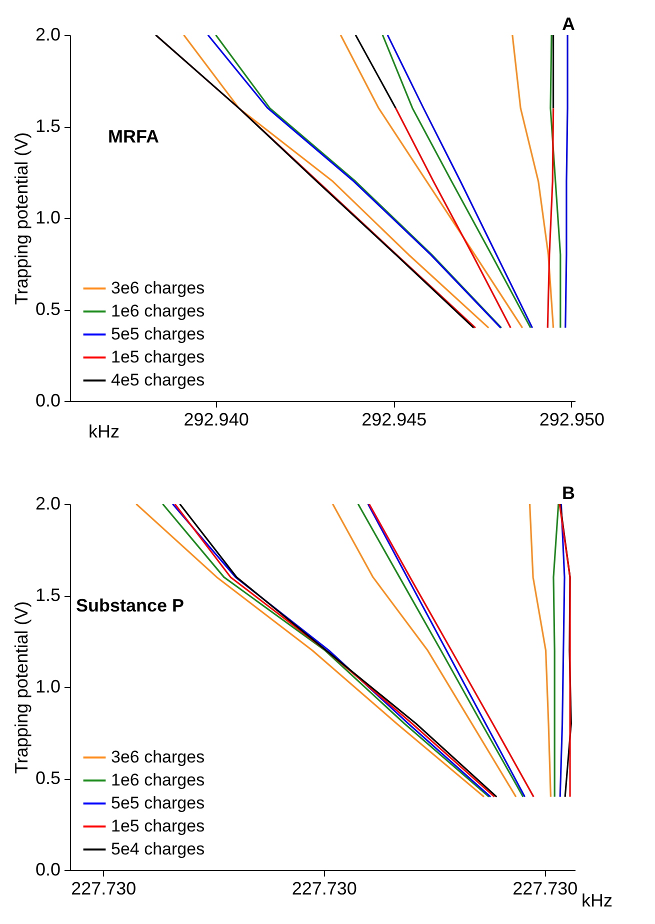 The width and height of the screenshot is (655, 924). Describe the element at coordinates (571, 420) in the screenshot. I see `x-tick-label: 292.950` at that location.